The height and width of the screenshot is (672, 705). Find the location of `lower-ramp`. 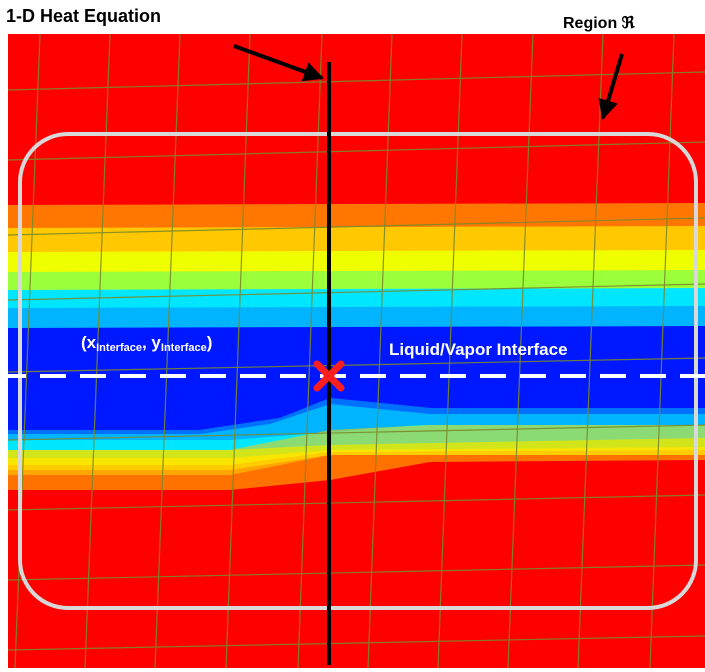

lower-ramp is located at coordinates (356, 457).